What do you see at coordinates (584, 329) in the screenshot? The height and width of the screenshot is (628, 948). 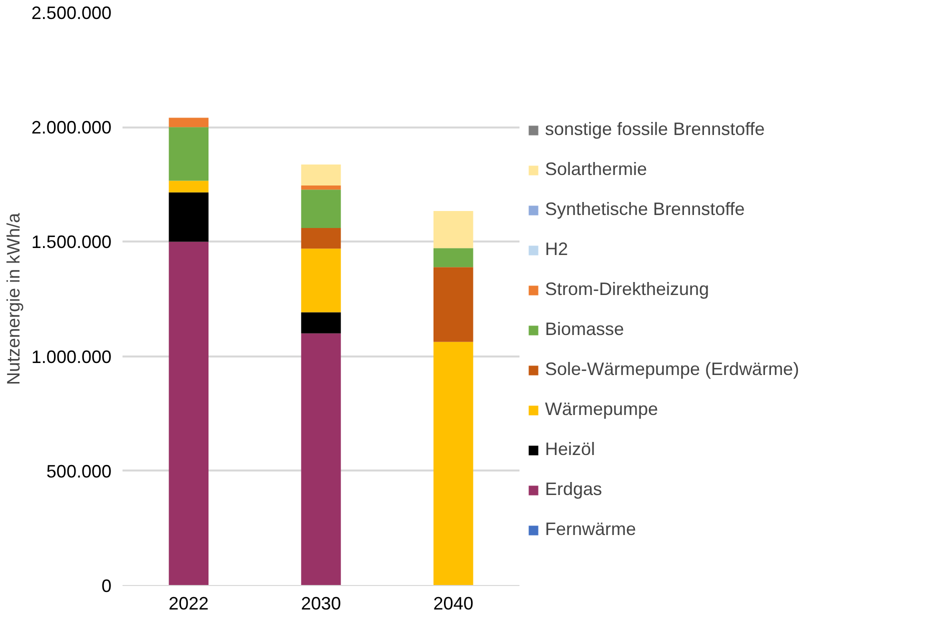 I see `legend-label: Biomasse` at bounding box center [584, 329].